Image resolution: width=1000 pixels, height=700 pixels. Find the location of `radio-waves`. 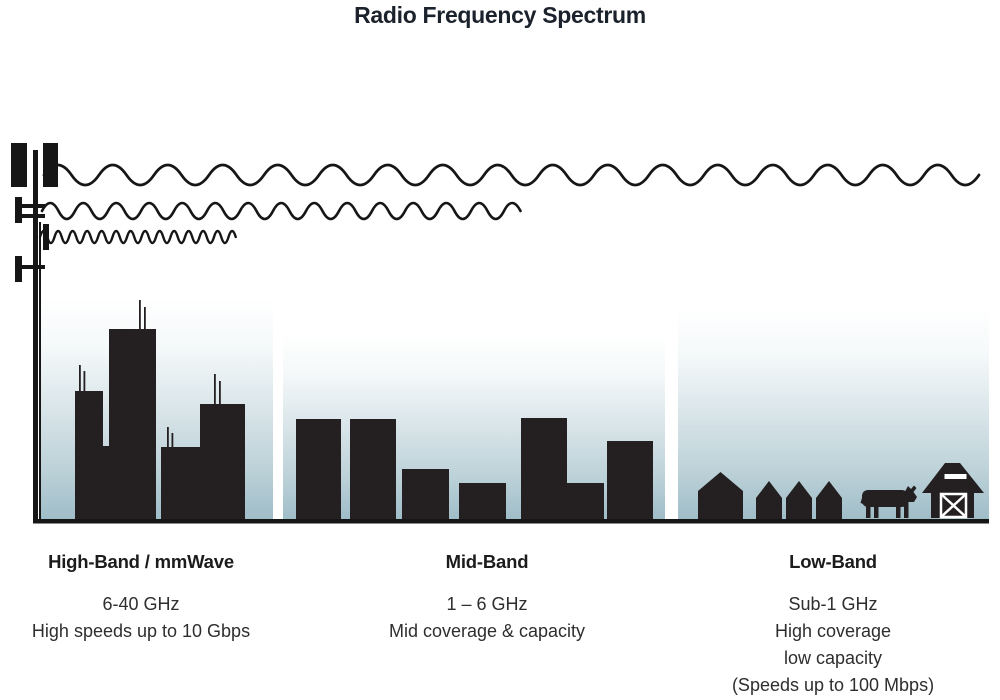

radio-waves is located at coordinates (509, 204).